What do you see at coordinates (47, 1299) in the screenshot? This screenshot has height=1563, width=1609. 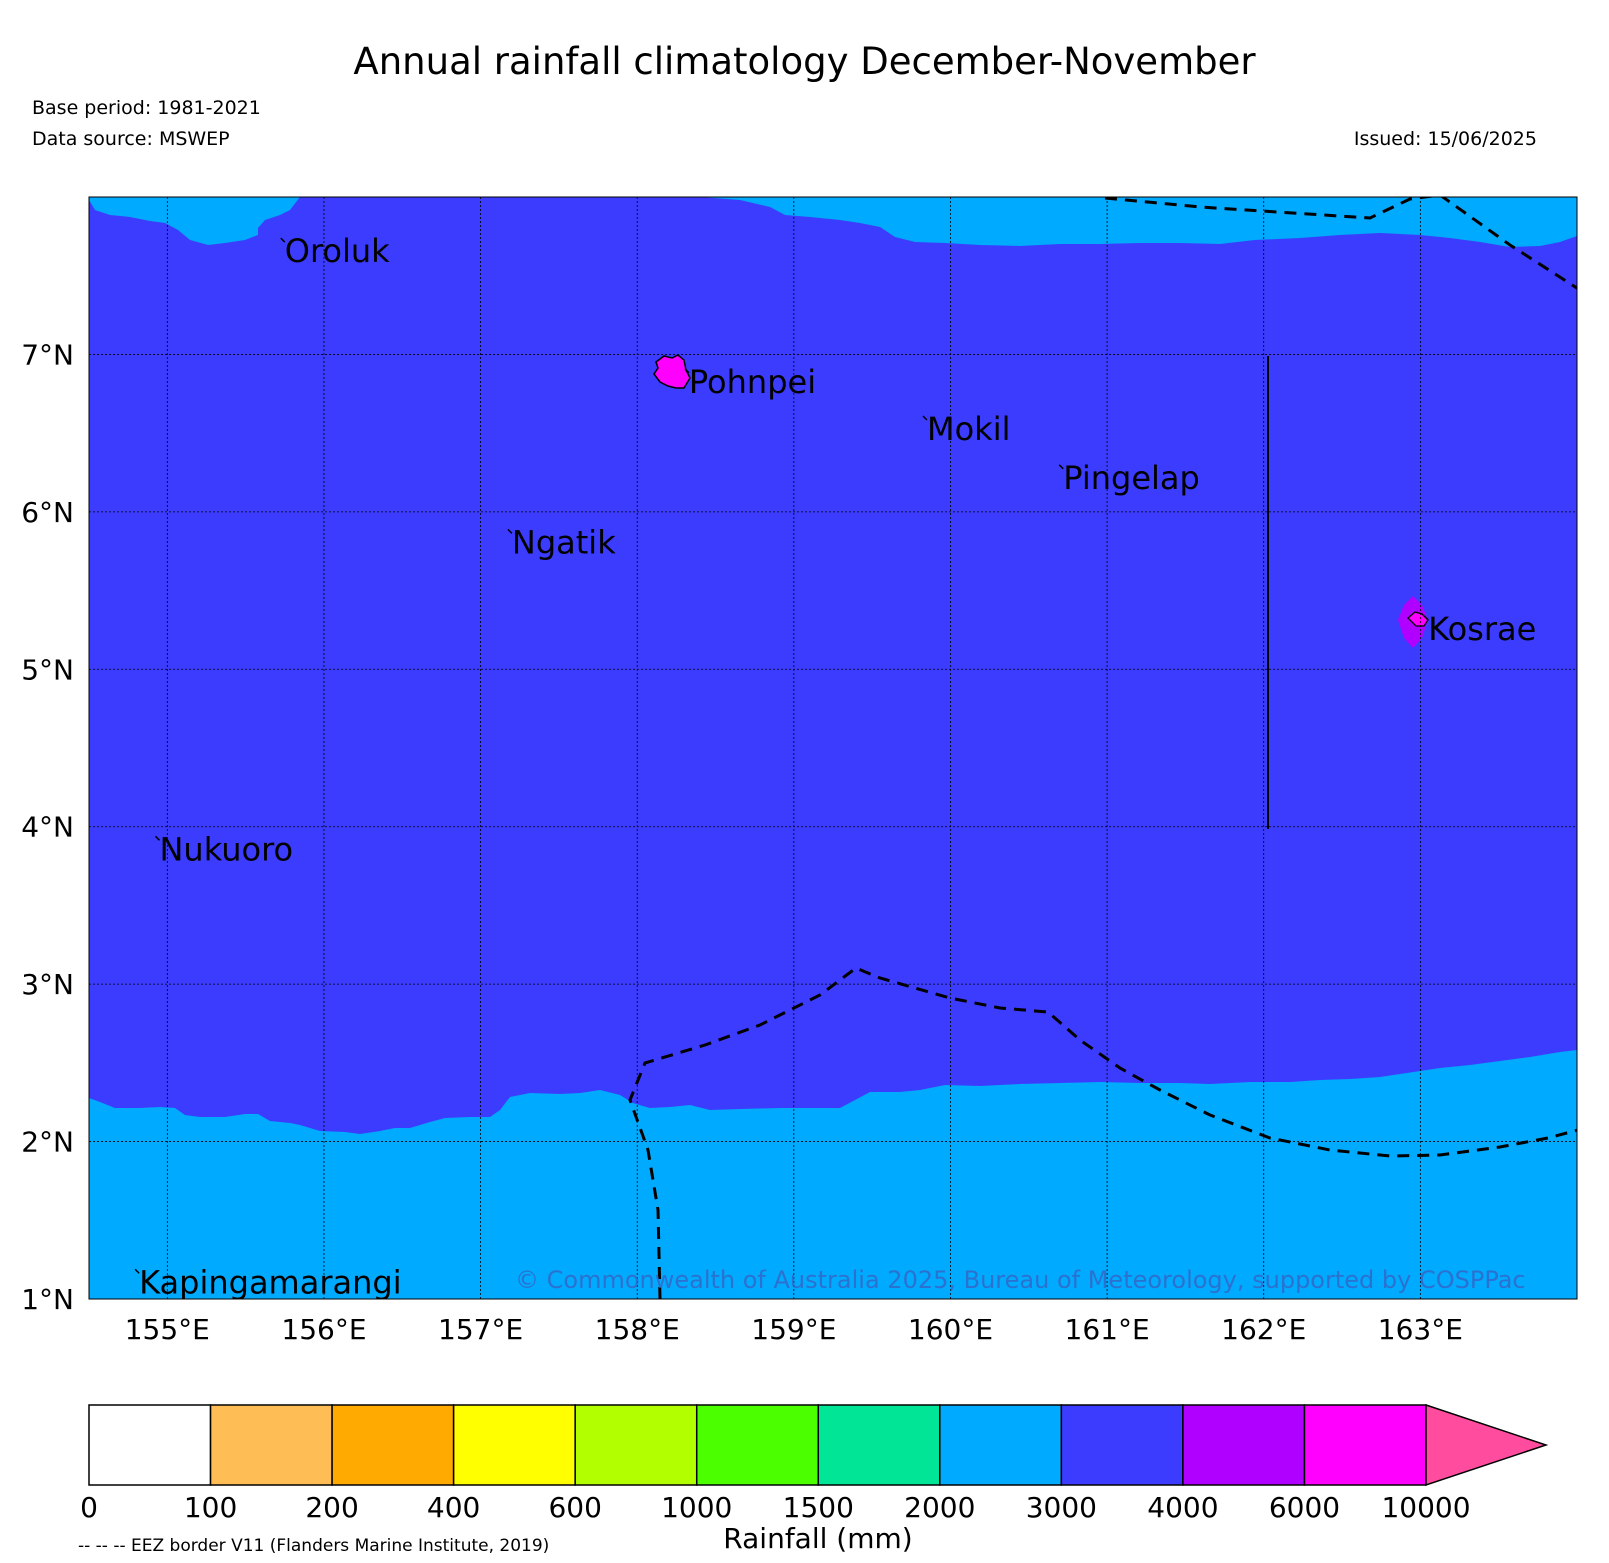 I see `lat-tick-label: 1°N` at bounding box center [47, 1299].